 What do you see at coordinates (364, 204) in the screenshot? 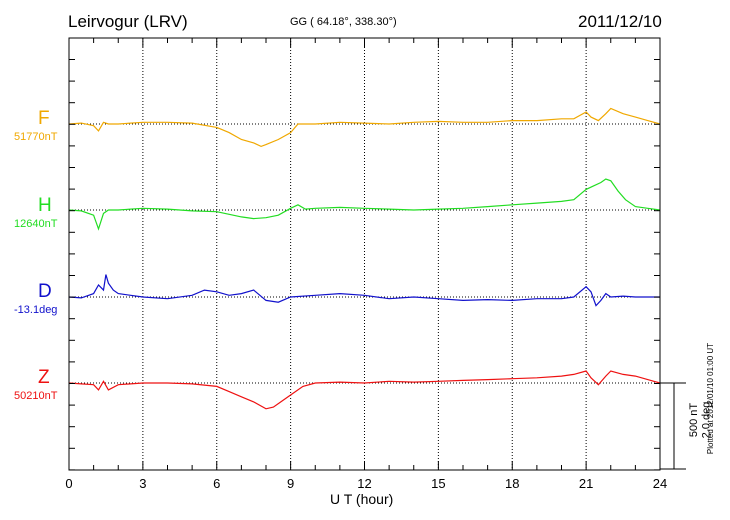
I see `series-line-h` at bounding box center [364, 204].